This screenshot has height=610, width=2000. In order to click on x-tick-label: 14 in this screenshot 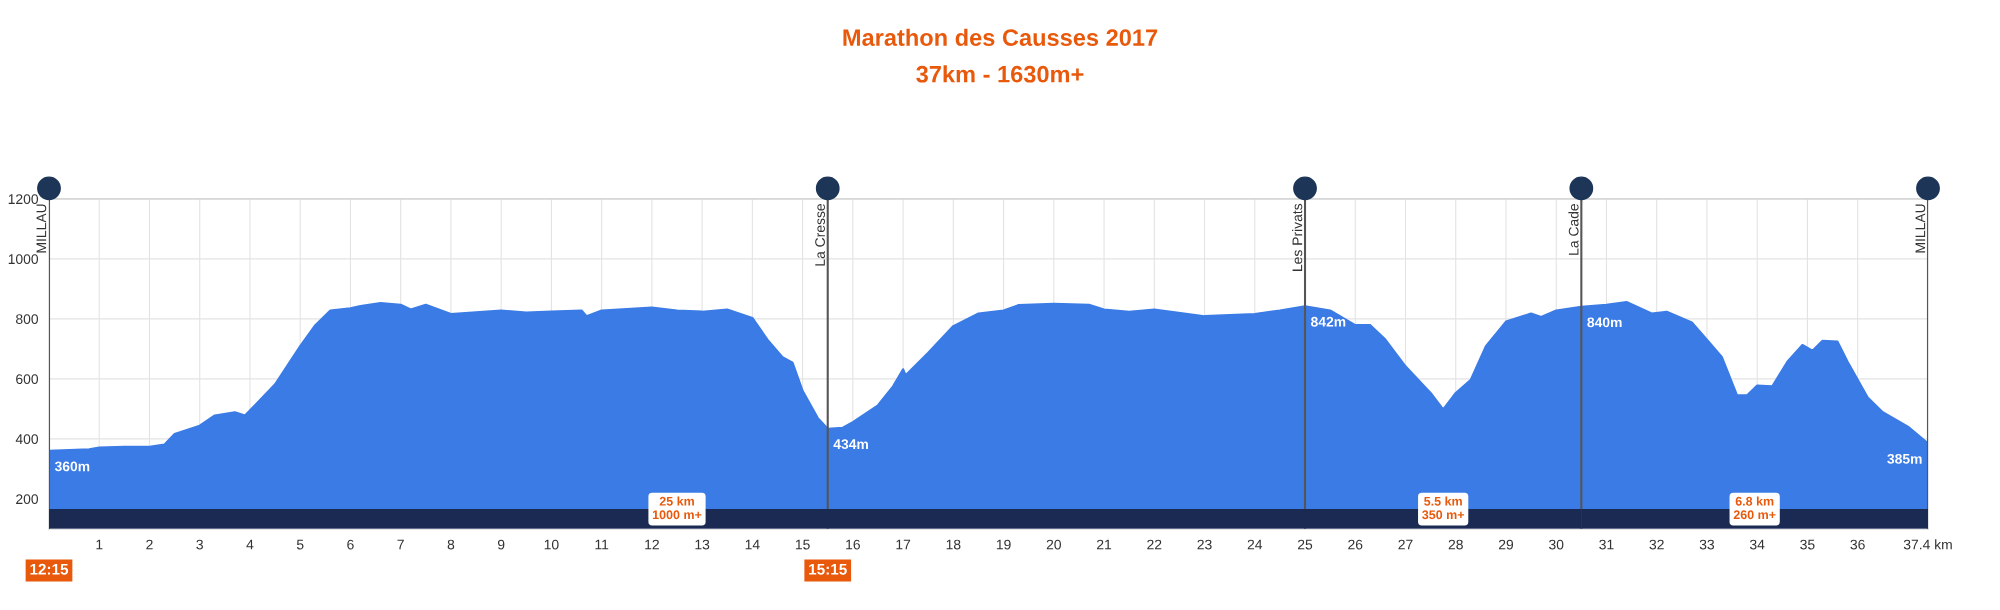, I will do `click(752, 544)`.